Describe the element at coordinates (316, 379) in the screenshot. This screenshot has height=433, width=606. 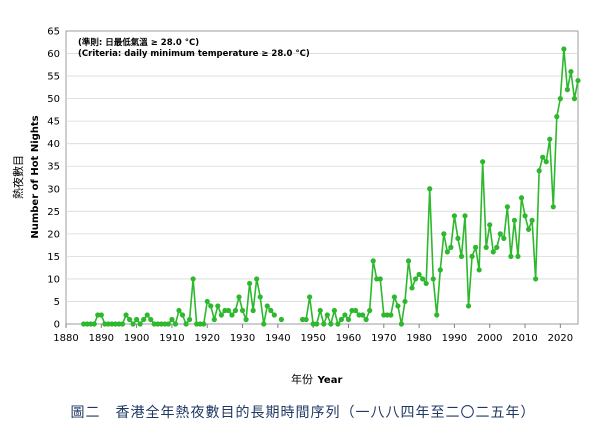
I see `x-axis-title: 年份 Year` at that location.